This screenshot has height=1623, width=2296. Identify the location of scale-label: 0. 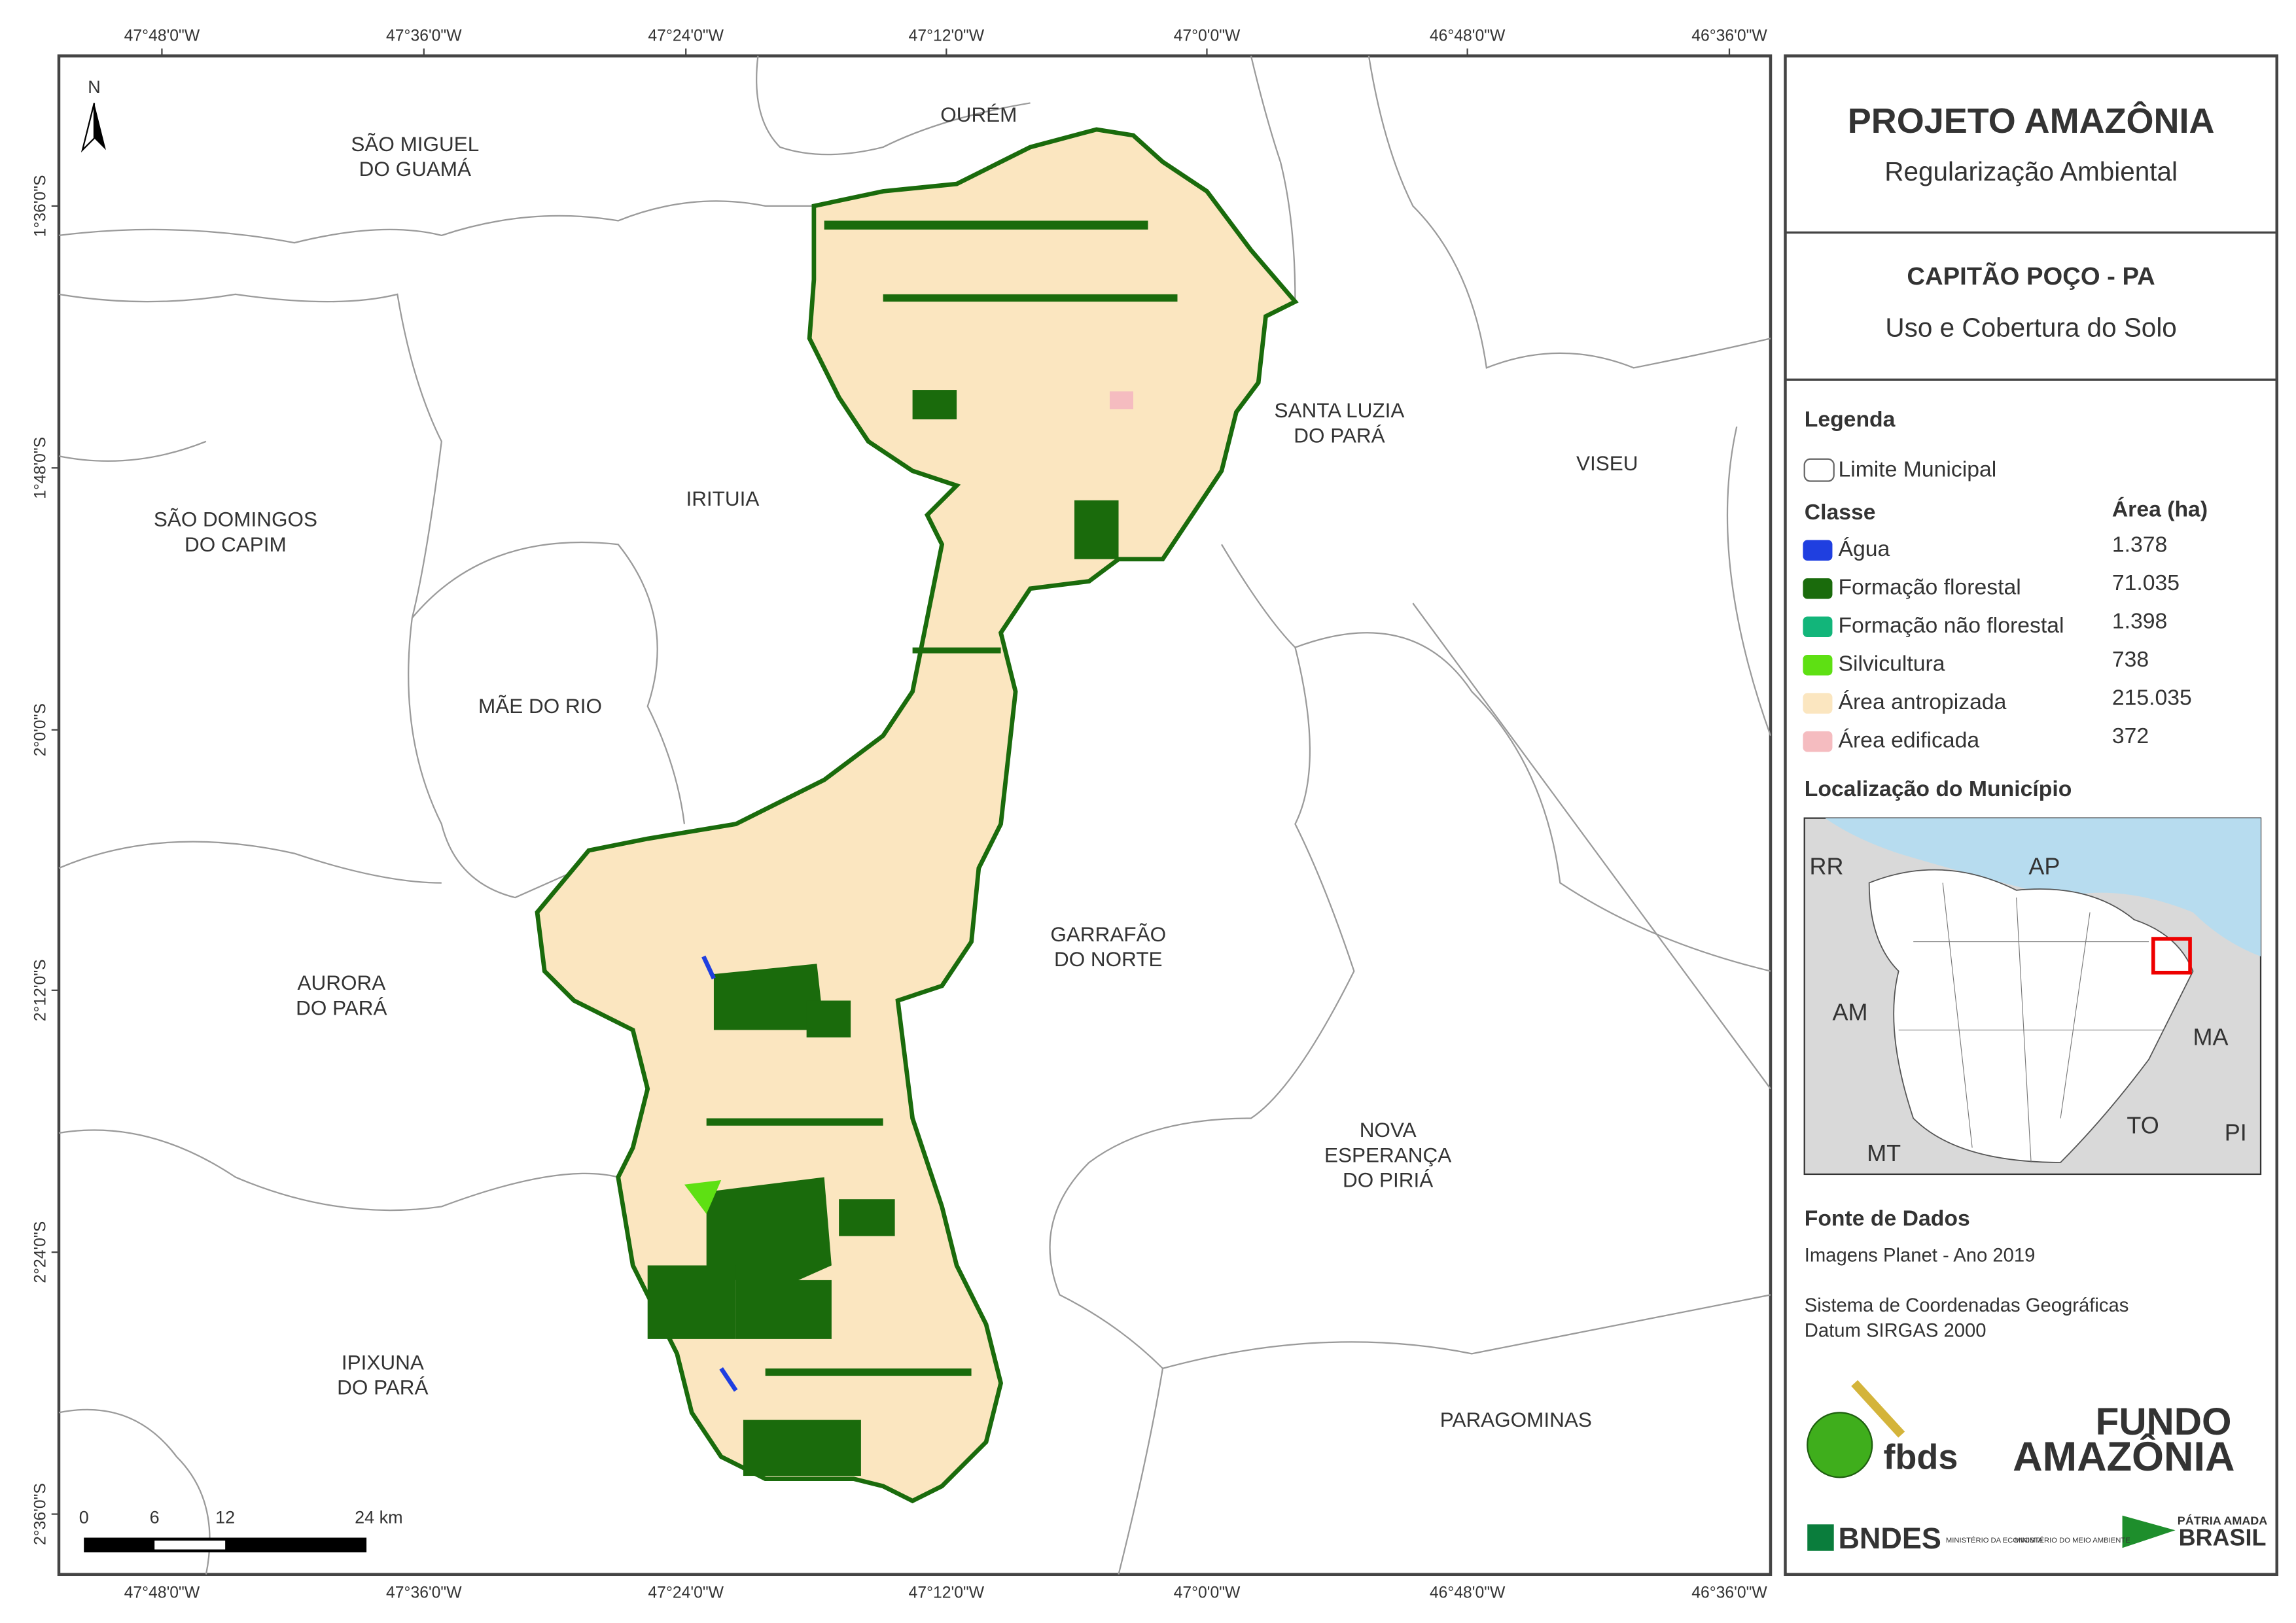
(84, 1517).